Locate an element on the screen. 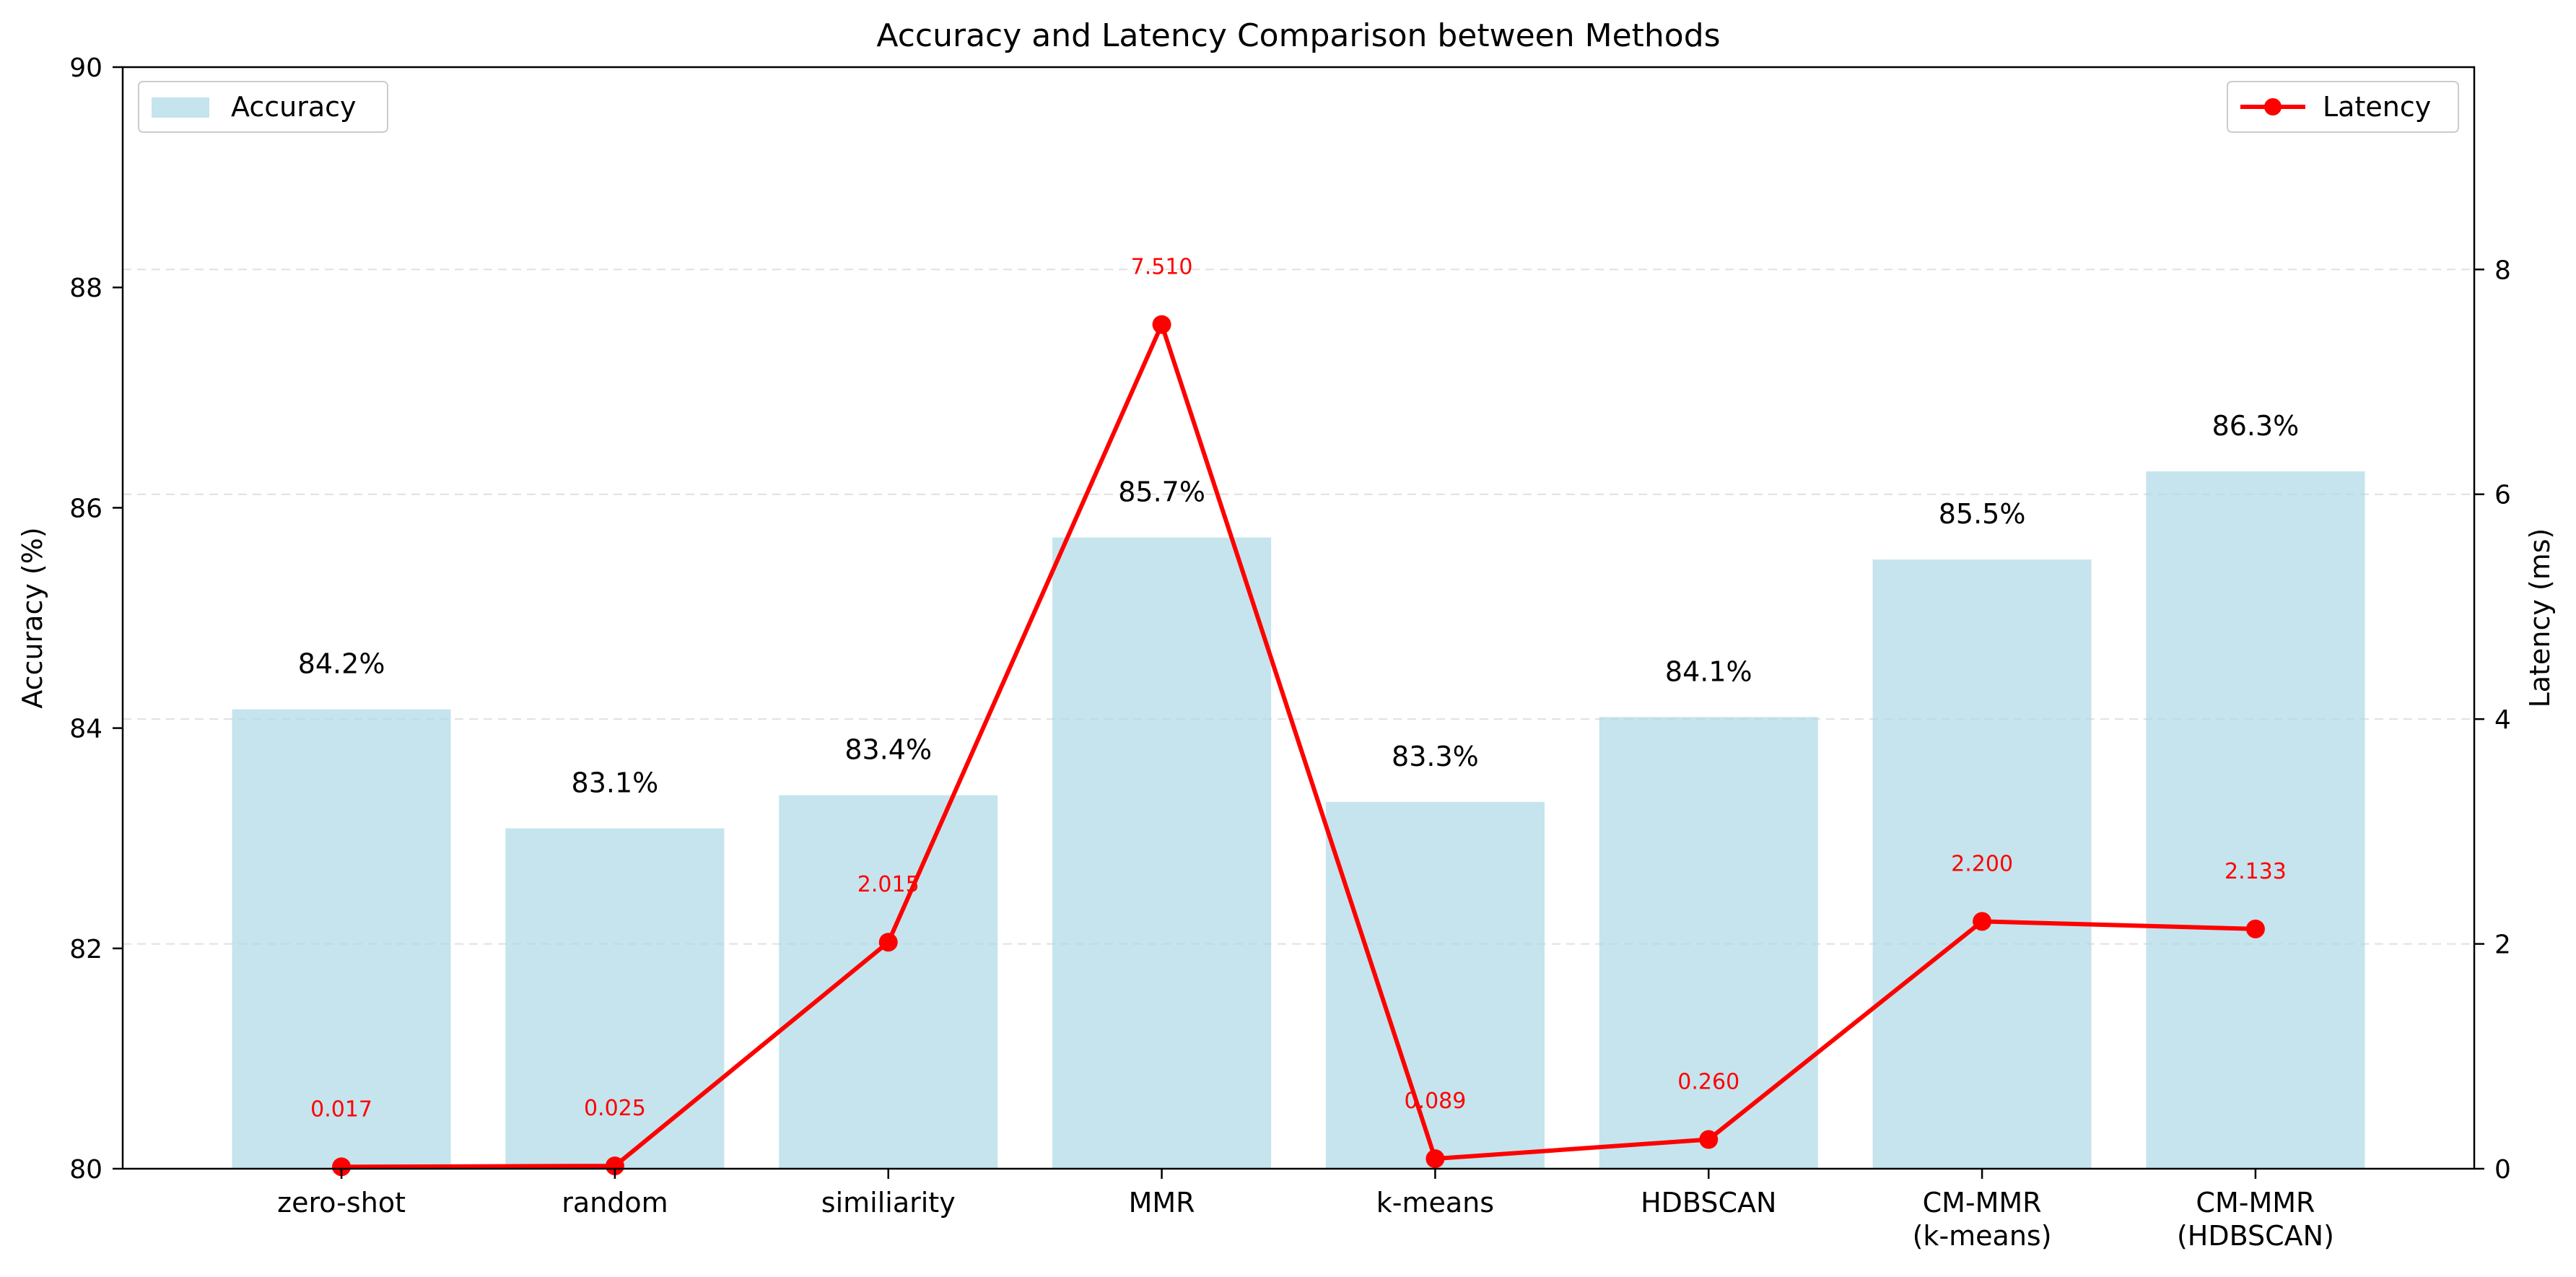 This screenshot has width=2576, height=1277. left-y-axis: 80 82 84 86 88 90 is located at coordinates (96, 619).